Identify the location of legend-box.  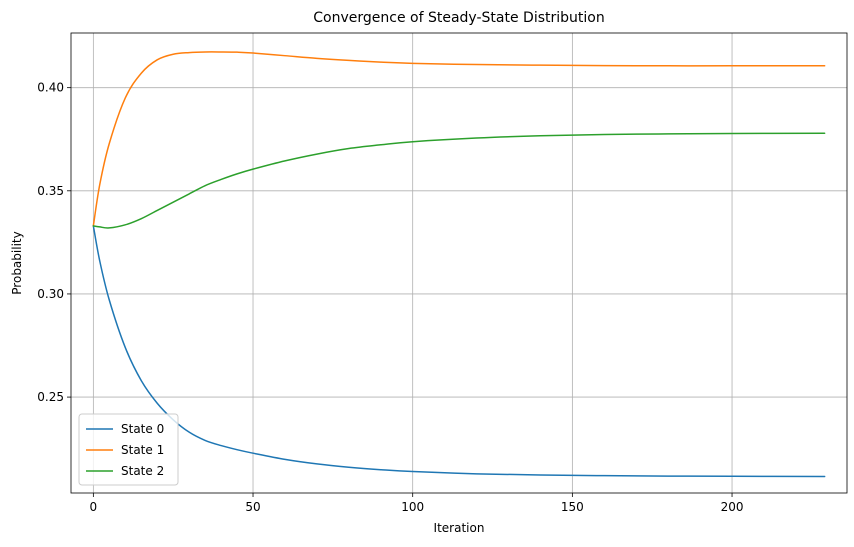
(128, 449).